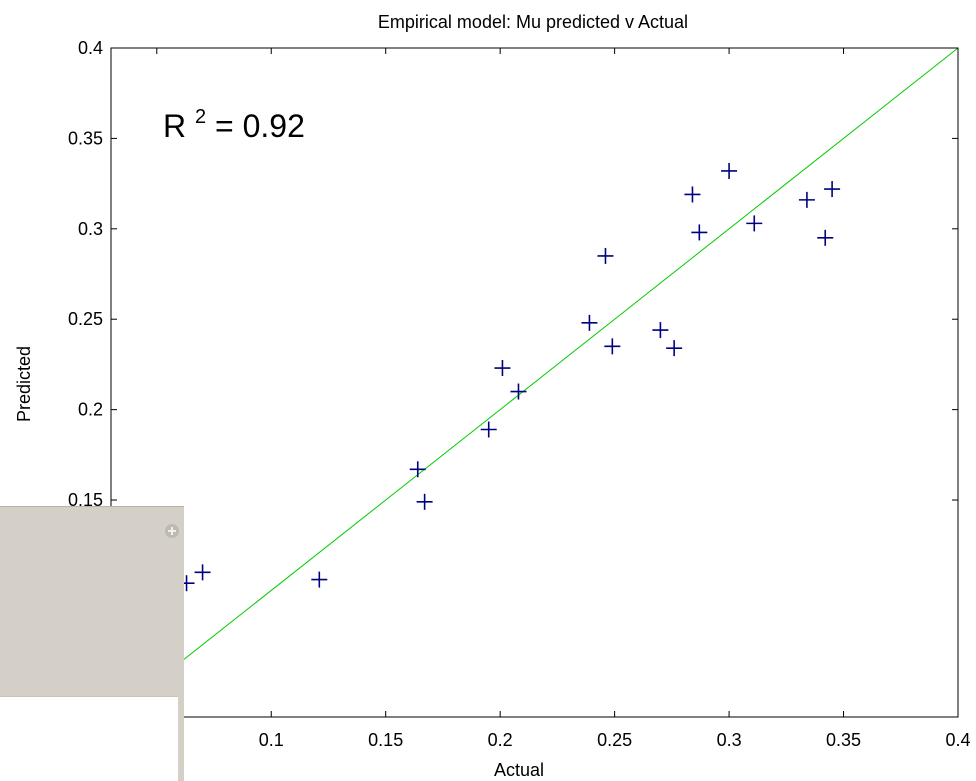 Image resolution: width=976 pixels, height=781 pixels. What do you see at coordinates (174, 126) in the screenshot?
I see `r-squared-base: R` at bounding box center [174, 126].